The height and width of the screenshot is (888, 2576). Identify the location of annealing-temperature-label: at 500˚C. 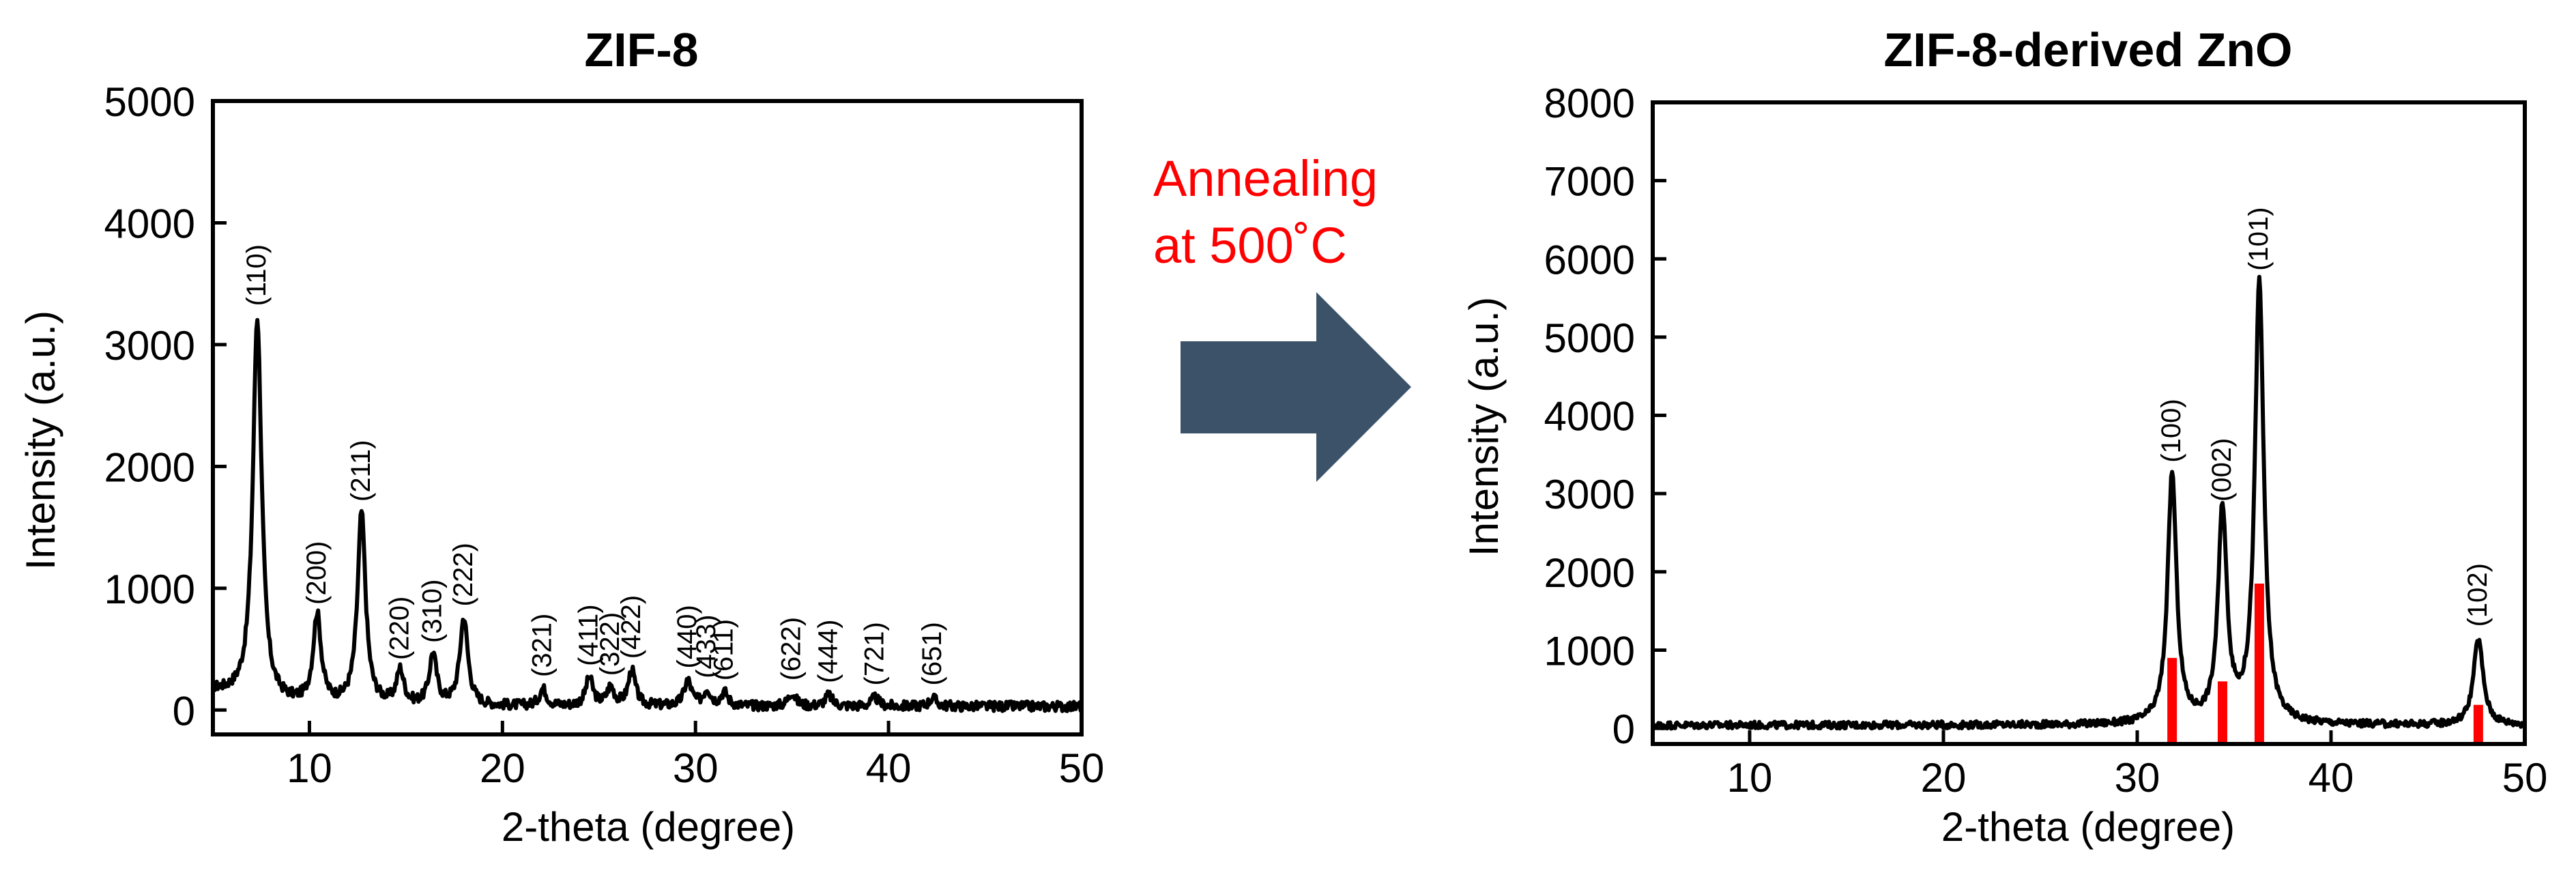
(1250, 246).